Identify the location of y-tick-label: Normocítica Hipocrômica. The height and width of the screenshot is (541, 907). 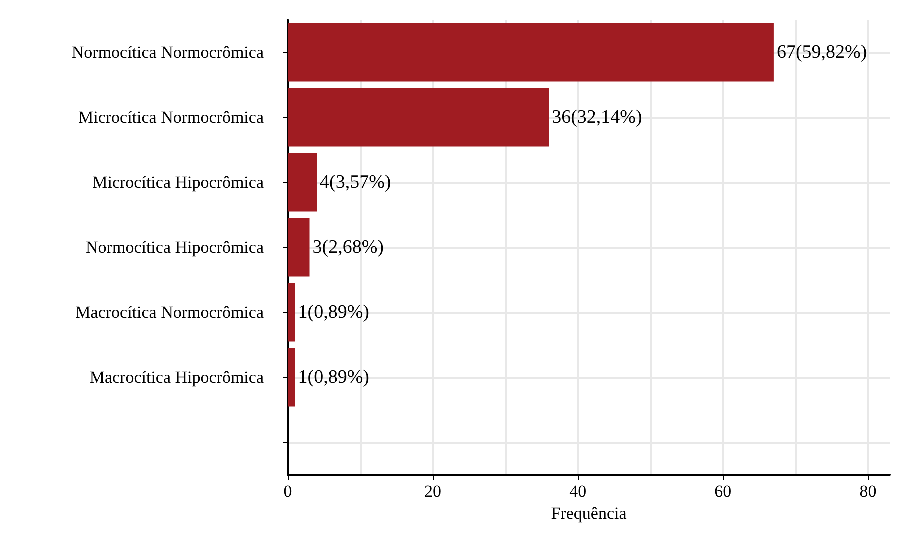
(175, 247).